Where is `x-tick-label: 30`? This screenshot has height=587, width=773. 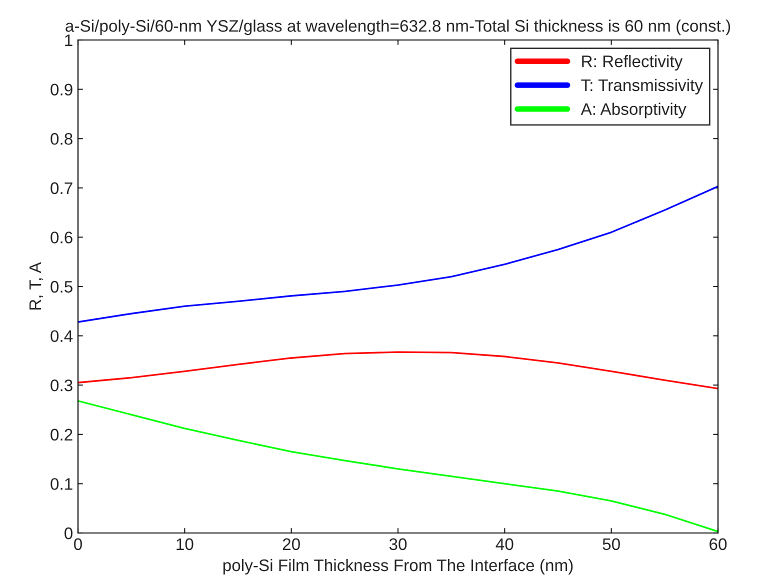
x-tick-label: 30 is located at coordinates (398, 544).